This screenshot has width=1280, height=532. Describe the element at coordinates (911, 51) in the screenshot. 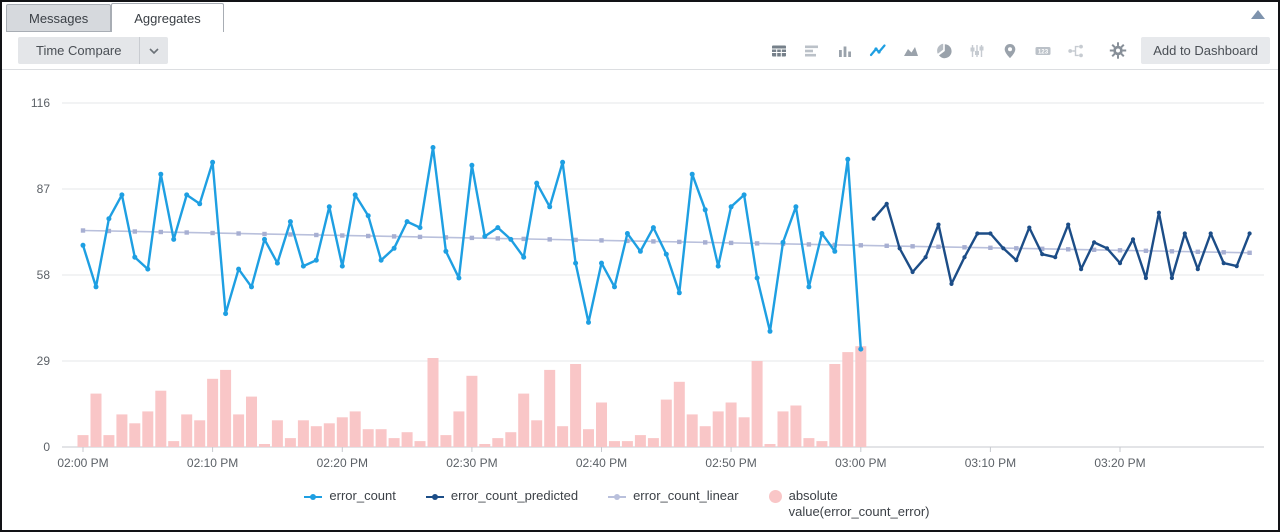

I see `area-chart-icon` at that location.